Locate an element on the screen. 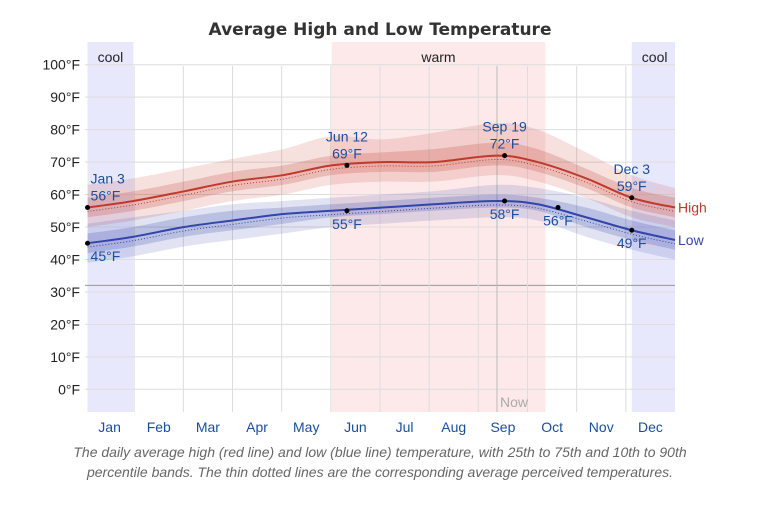 The height and width of the screenshot is (518, 761). season-label-0: cool is located at coordinates (111, 57).